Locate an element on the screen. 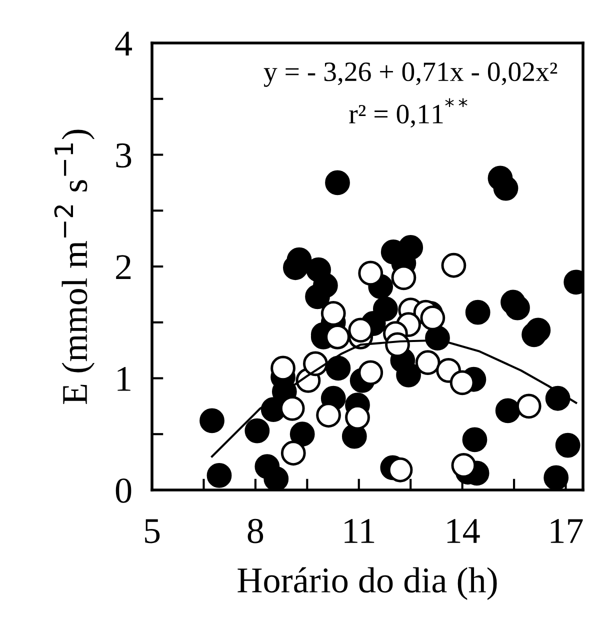 The height and width of the screenshot is (633, 606). y-tick-label: 4 is located at coordinates (123, 44).